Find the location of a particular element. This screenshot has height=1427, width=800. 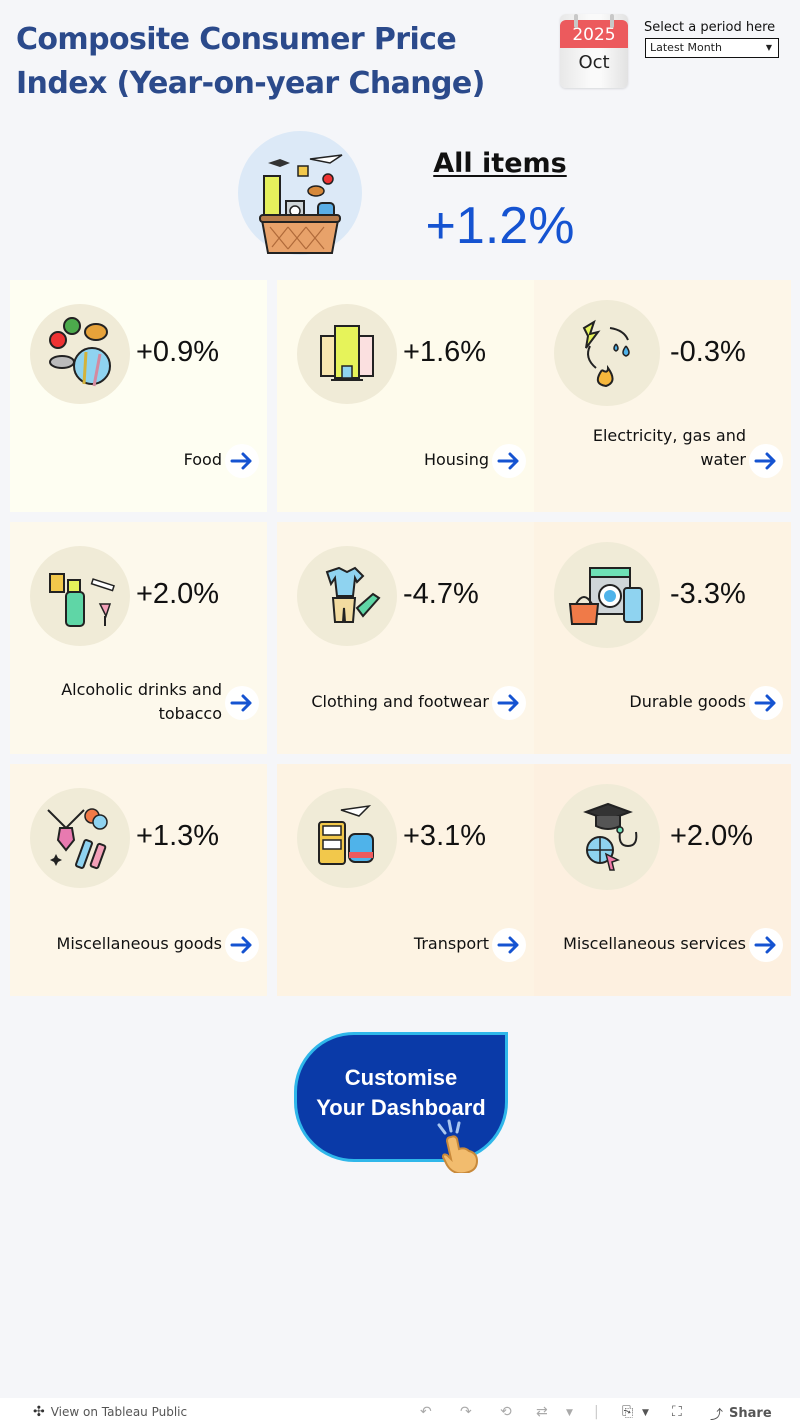

undo-icon: ↶ is located at coordinates (426, 1412).